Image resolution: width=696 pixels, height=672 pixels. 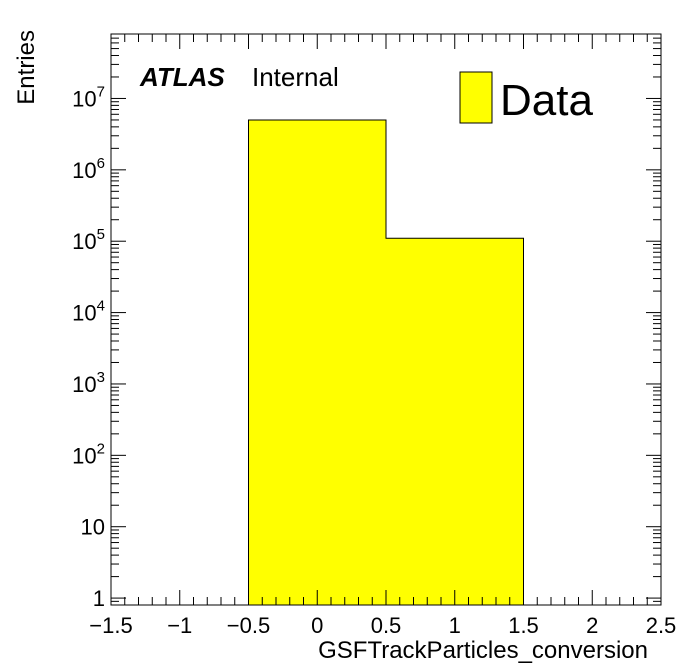 What do you see at coordinates (88, 97) in the screenshot?
I see `y-tick-label: 10⁷` at bounding box center [88, 97].